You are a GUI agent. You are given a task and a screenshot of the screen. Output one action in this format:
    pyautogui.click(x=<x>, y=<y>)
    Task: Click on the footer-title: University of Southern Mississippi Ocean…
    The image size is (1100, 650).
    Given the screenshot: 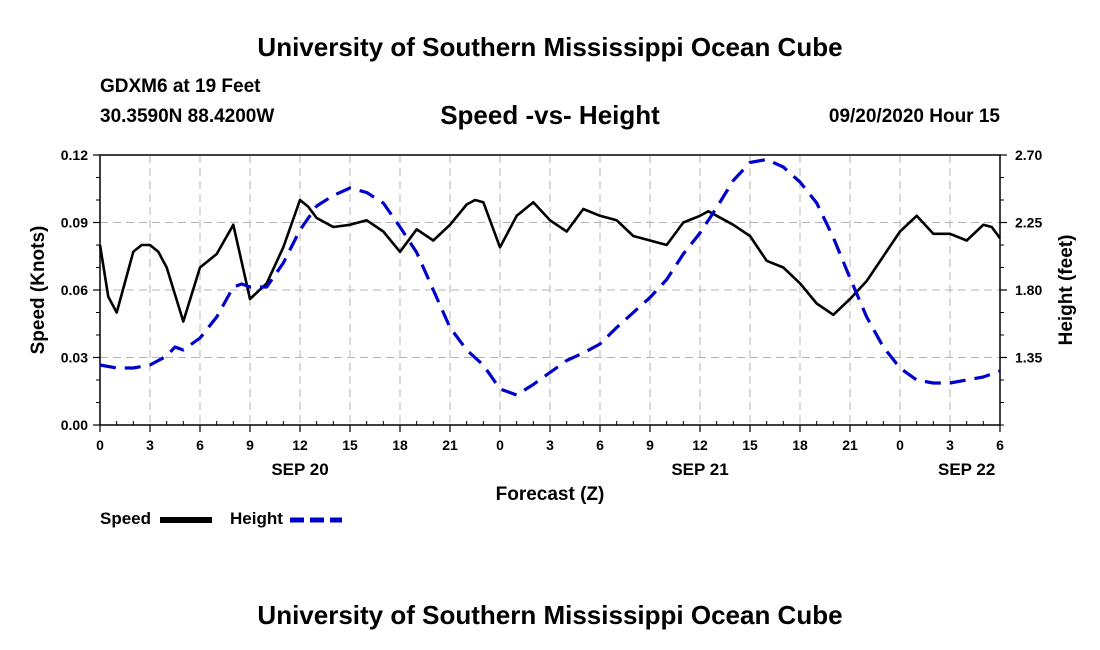 What is the action you would take?
    pyautogui.click(x=550, y=615)
    